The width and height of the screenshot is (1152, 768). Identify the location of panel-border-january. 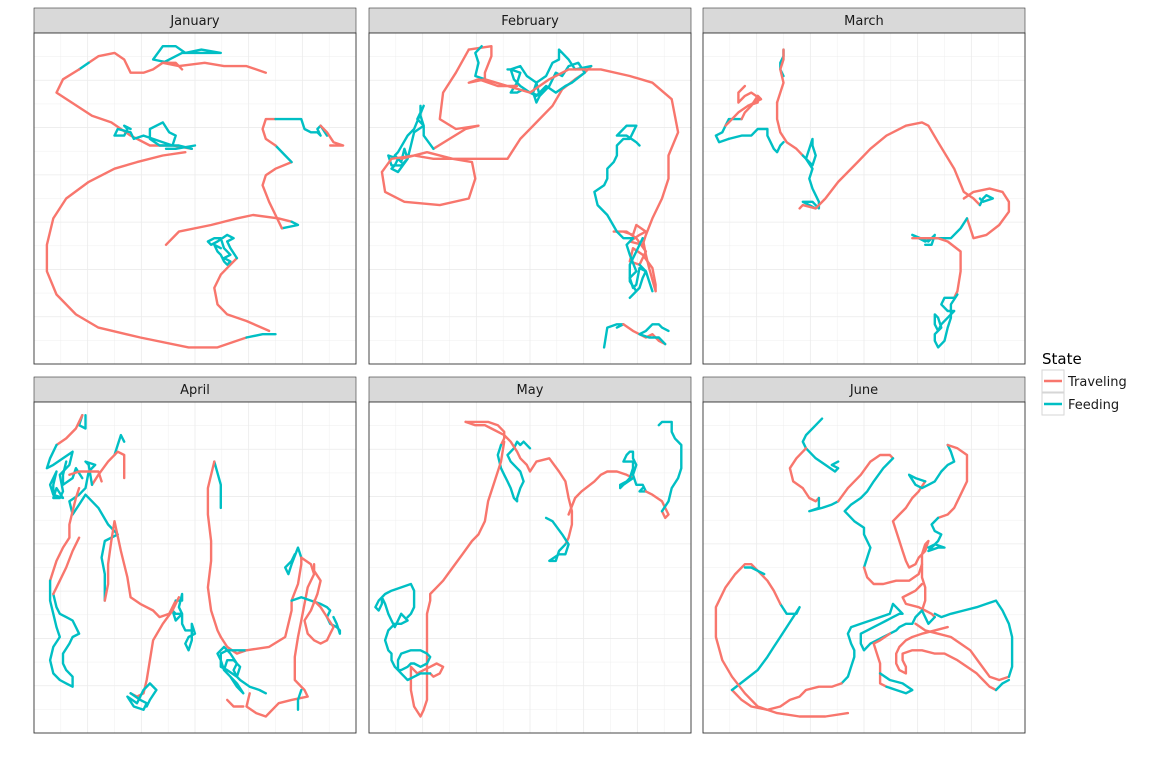
(195, 198).